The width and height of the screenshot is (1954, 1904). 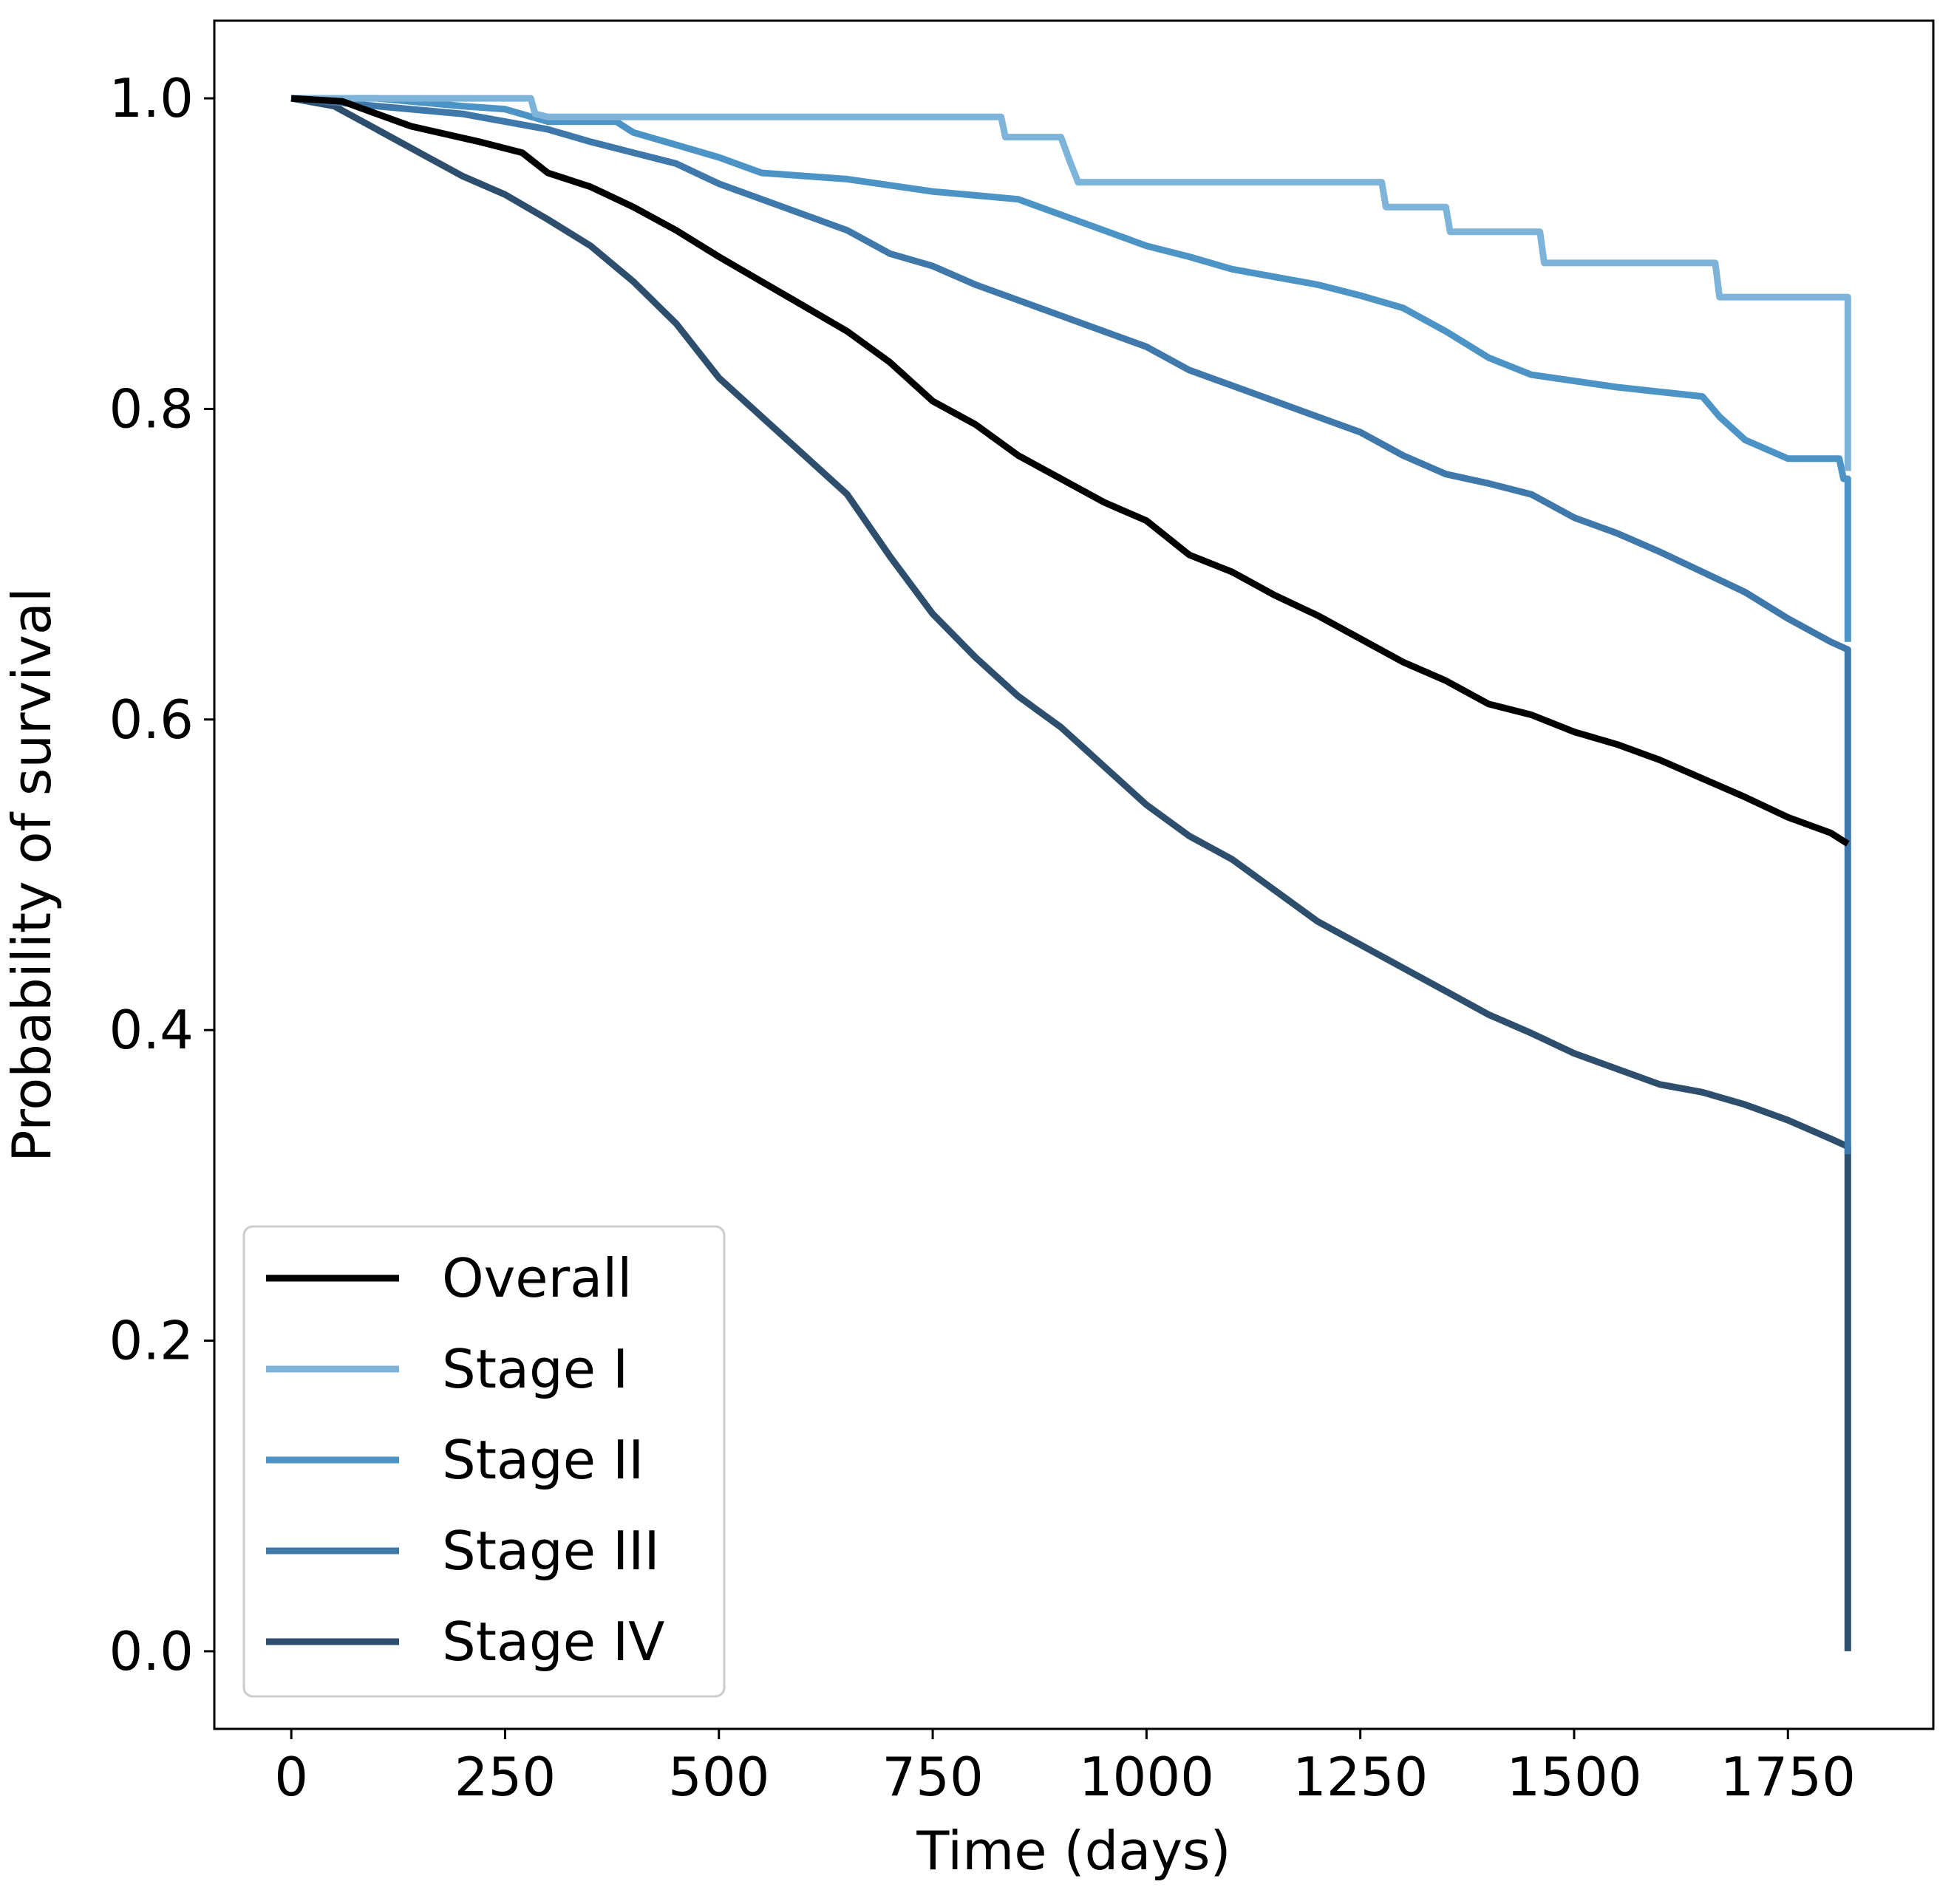 What do you see at coordinates (151, 1651) in the screenshot?
I see `y-tick-label: 0.0` at bounding box center [151, 1651].